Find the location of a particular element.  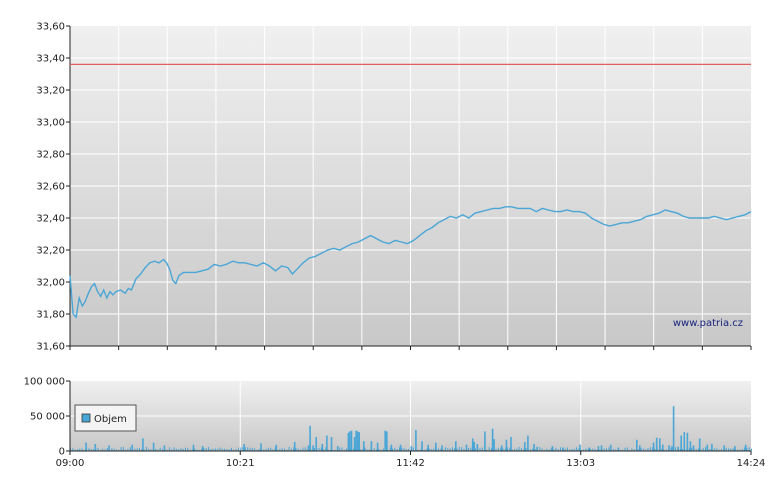

volume-bars is located at coordinates (411, 428).